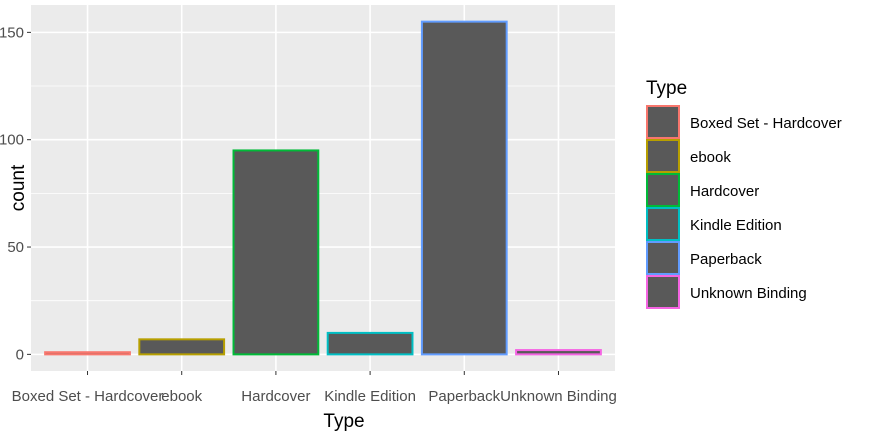  Describe the element at coordinates (20, 354) in the screenshot. I see `y-tick-label: 0` at that location.